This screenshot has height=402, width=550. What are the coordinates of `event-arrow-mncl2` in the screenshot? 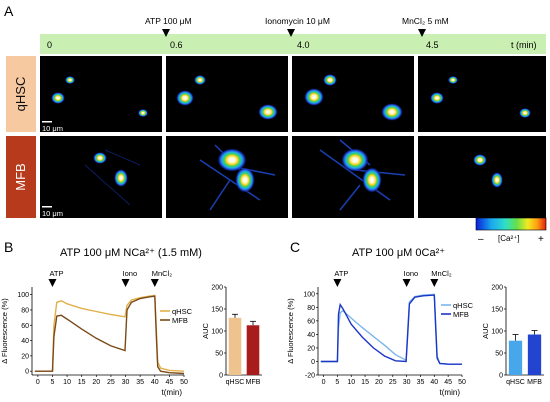 It's located at (422, 33).